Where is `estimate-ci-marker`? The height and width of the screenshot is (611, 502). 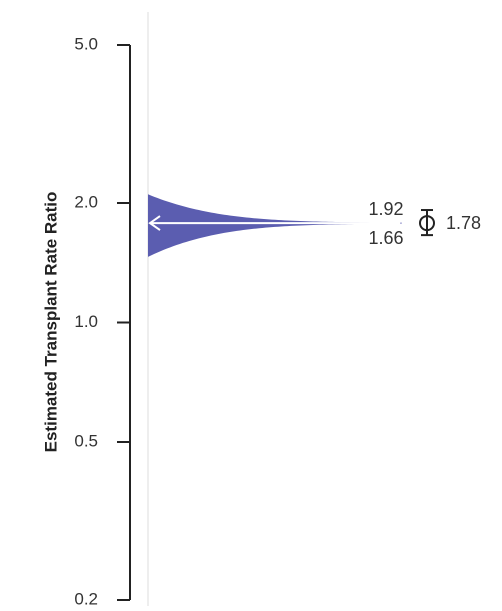 estimate-ci-marker is located at coordinates (427, 223).